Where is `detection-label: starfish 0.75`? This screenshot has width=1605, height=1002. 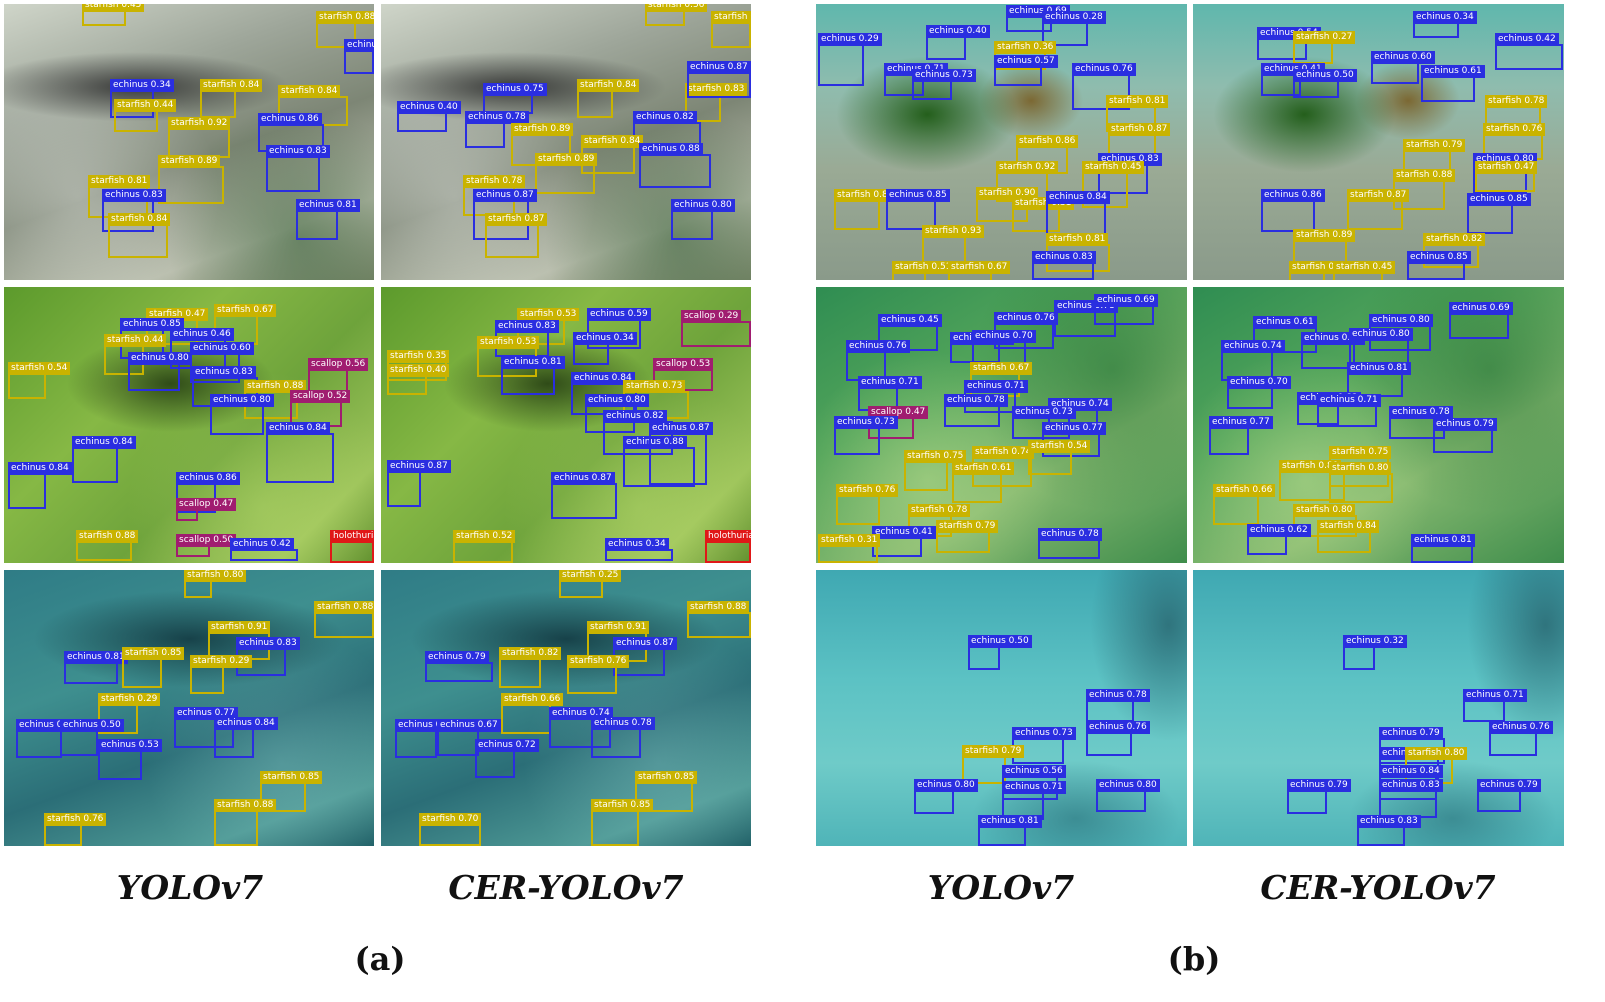 detection-label: starfish 0.75 is located at coordinates (935, 456).